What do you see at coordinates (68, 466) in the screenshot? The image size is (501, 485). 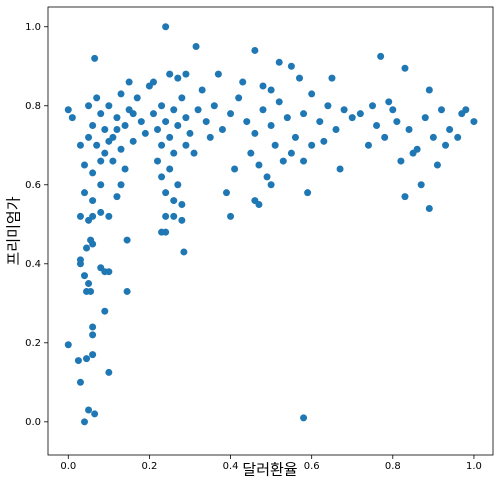 I see `x-tick-label: 0.0` at bounding box center [68, 466].